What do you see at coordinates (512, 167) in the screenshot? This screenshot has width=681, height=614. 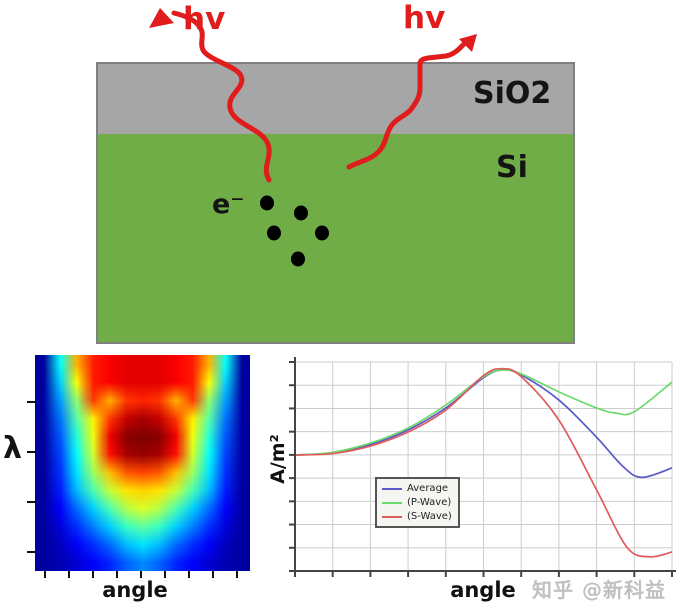 I see `si-label: Si` at bounding box center [512, 167].